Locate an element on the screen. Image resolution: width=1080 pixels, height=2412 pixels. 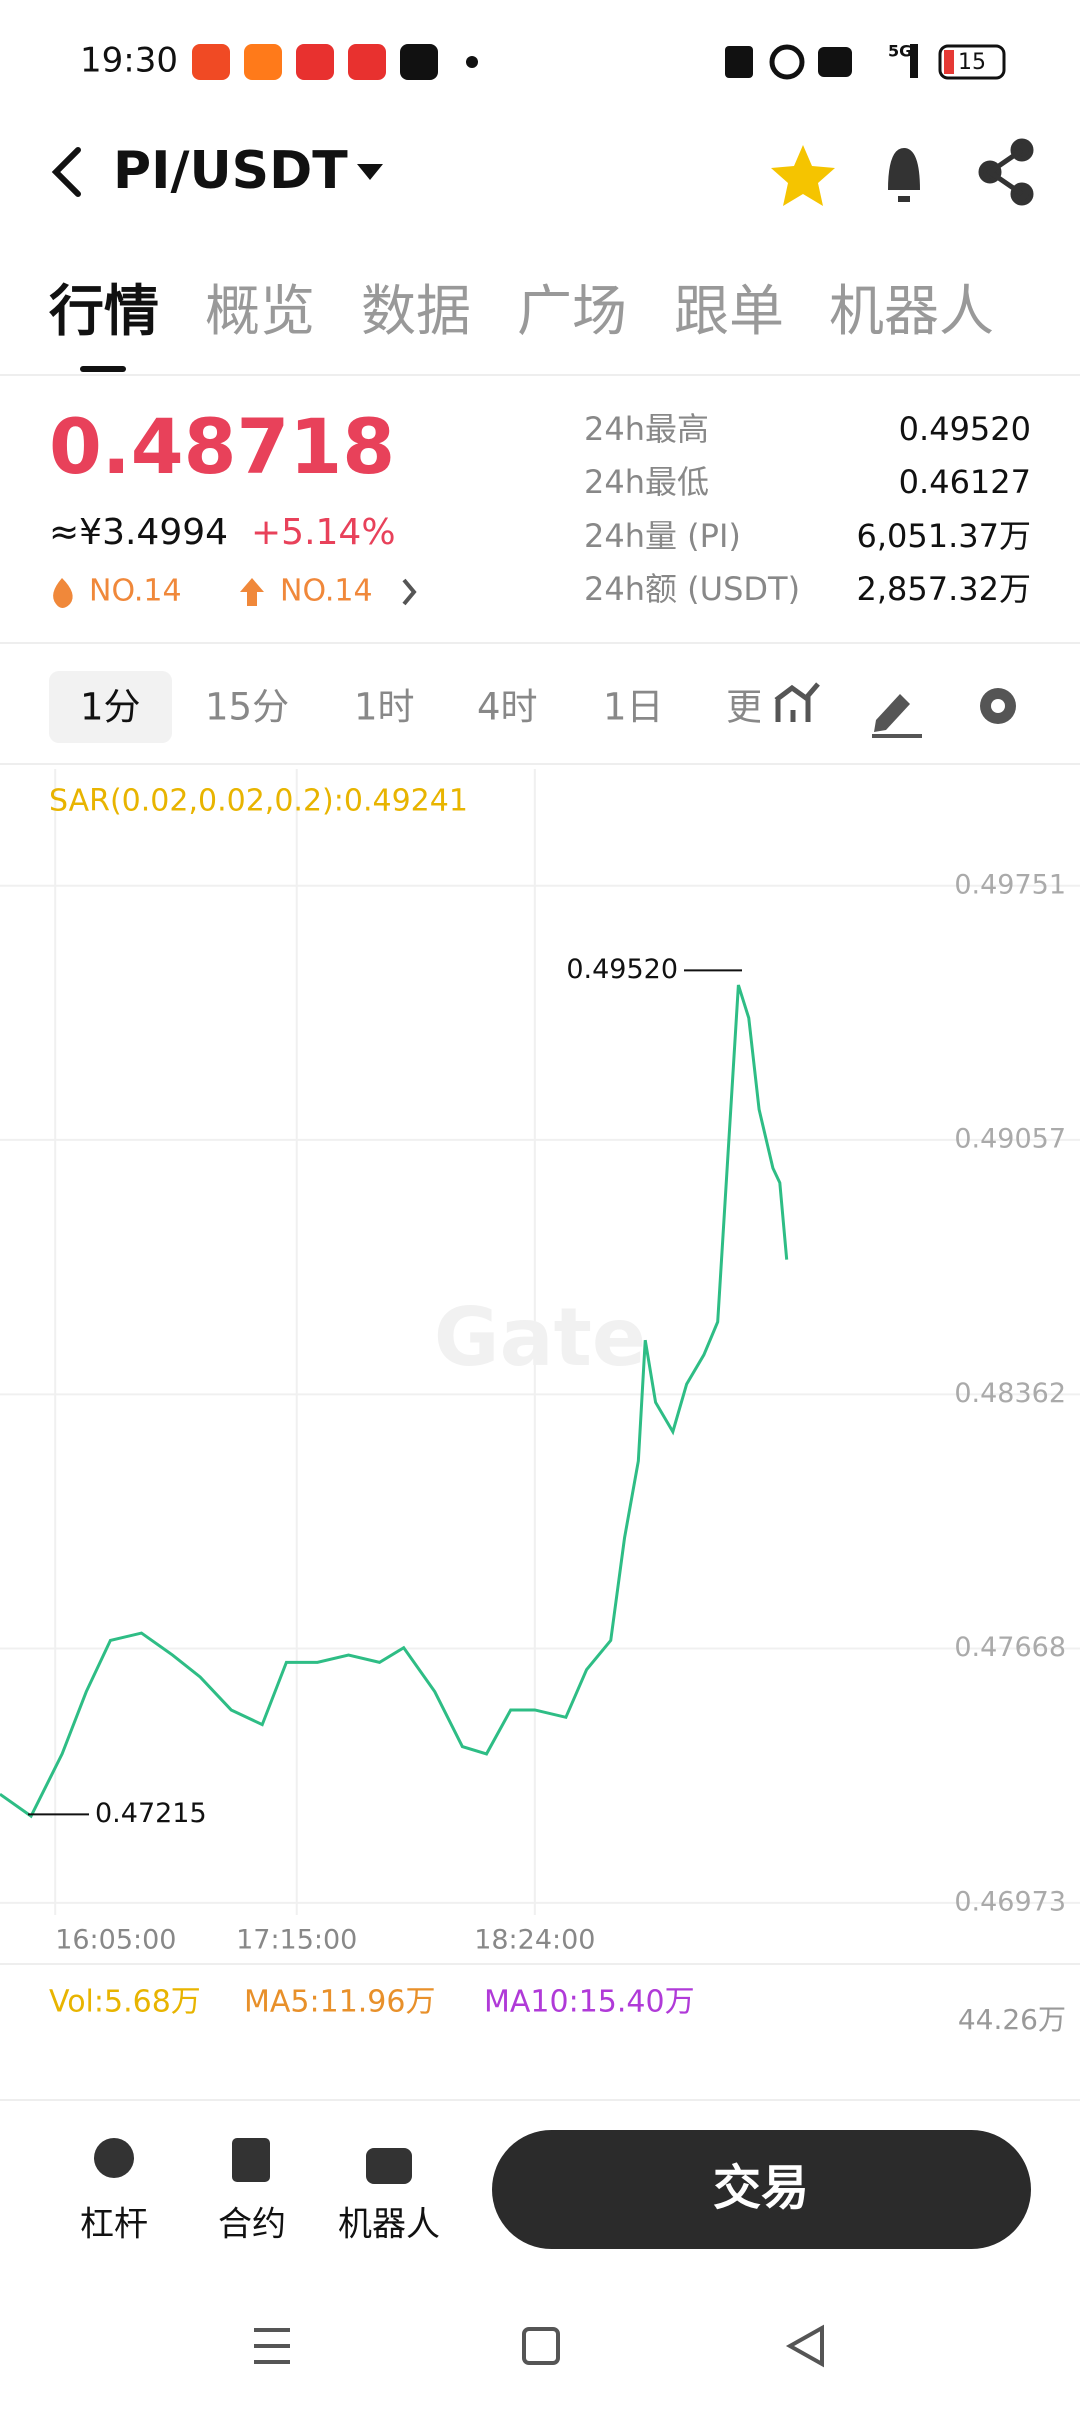
volume-axis-label: 44.26万 is located at coordinates (1012, 2019).